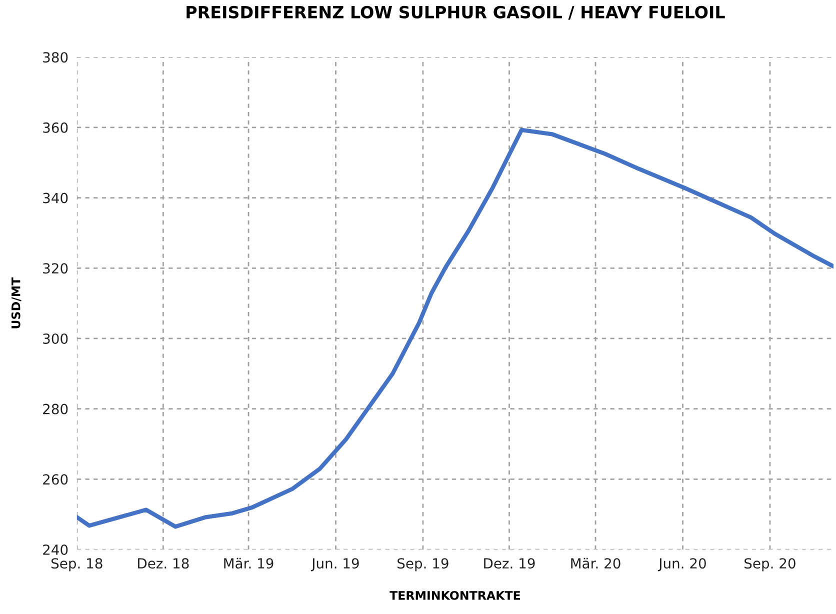 This screenshot has width=836, height=614. Describe the element at coordinates (423, 565) in the screenshot. I see `x-tick-label: Sep. 19` at that location.